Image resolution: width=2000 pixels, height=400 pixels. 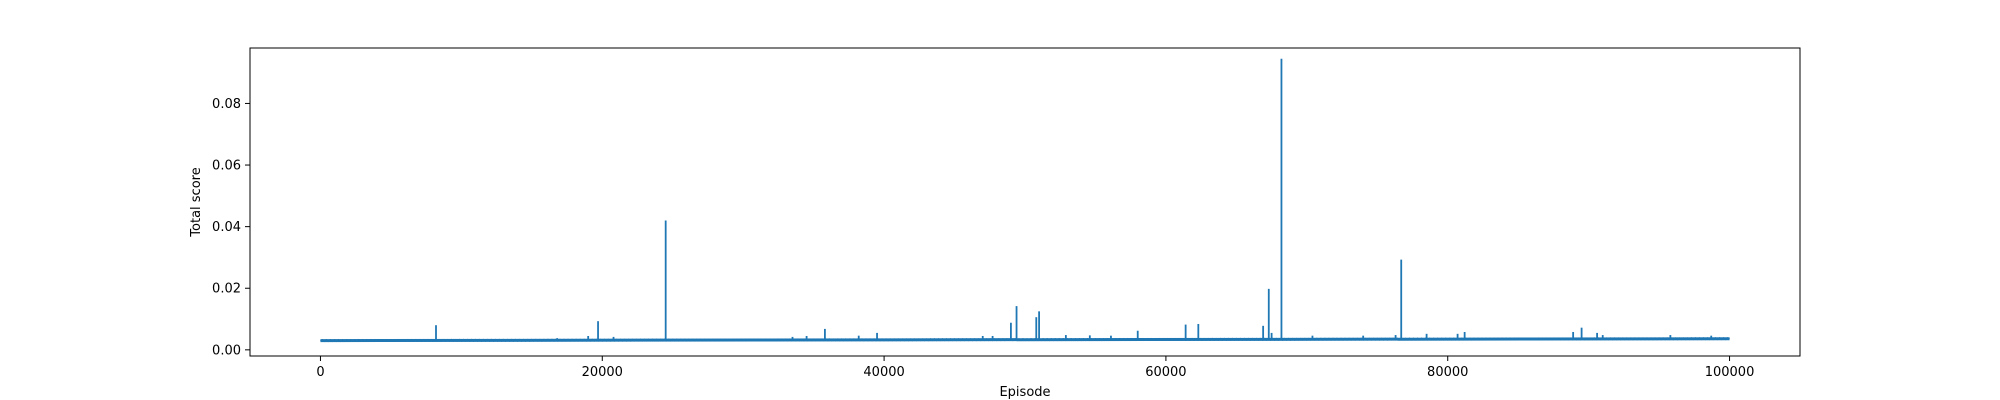 I want to click on y-tick-label: 0.06, so click(x=226, y=166).